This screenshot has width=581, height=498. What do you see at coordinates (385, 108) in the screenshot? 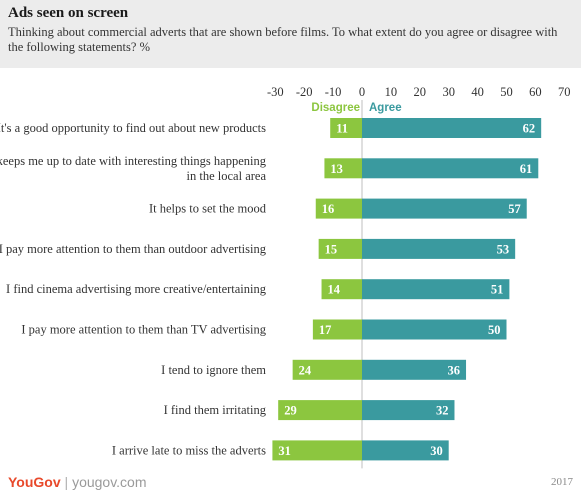
I see `legend-agree: Agree` at bounding box center [385, 108].